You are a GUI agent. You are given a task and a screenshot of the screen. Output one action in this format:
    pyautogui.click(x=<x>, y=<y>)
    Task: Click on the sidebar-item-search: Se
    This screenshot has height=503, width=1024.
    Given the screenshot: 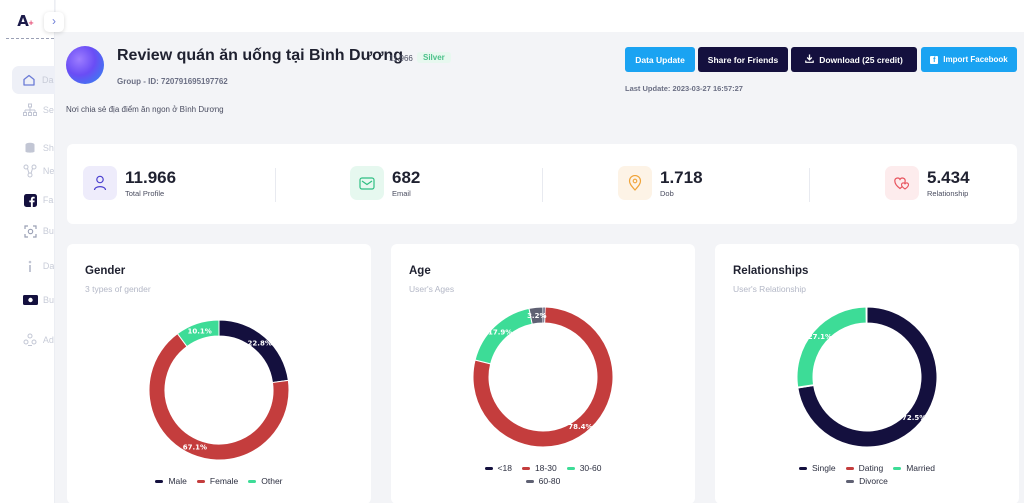 What is the action you would take?
    pyautogui.click(x=34, y=110)
    